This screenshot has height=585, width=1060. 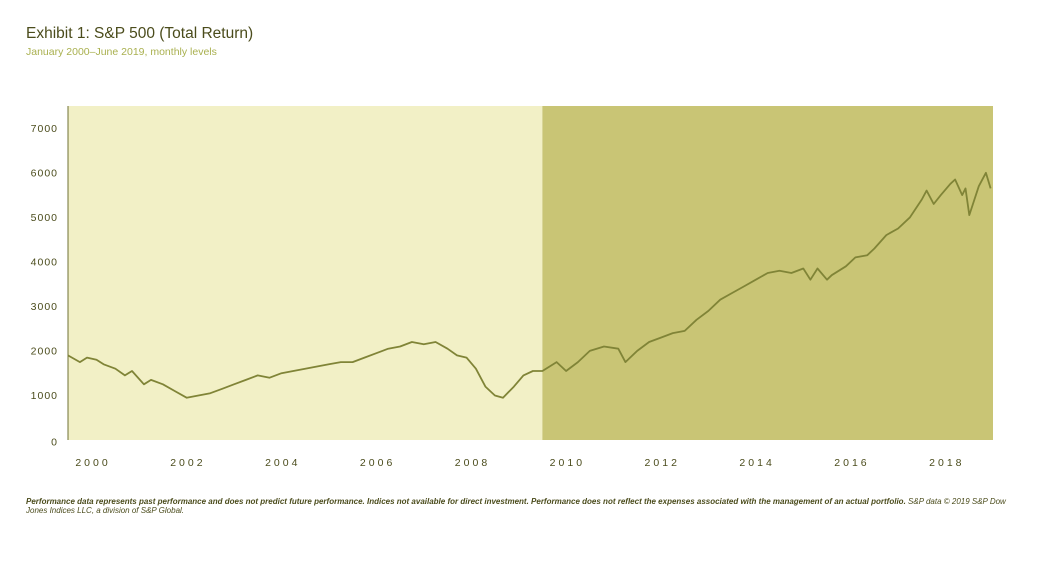 What do you see at coordinates (44, 396) in the screenshot?
I see `y-tick-label: 1000` at bounding box center [44, 396].